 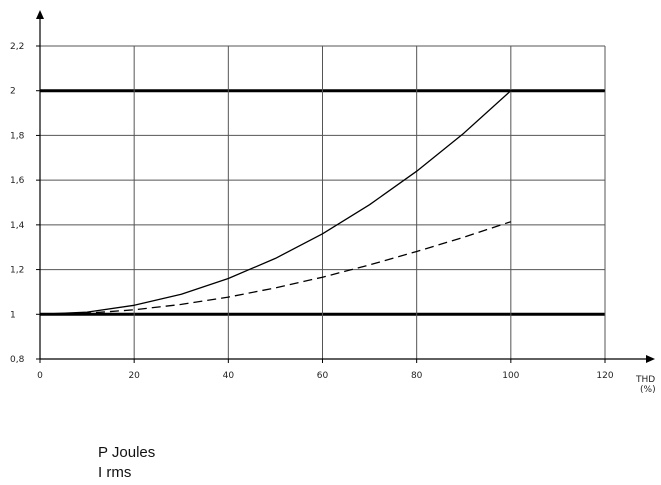 I want to click on x-tick-label: 100, so click(x=510, y=376).